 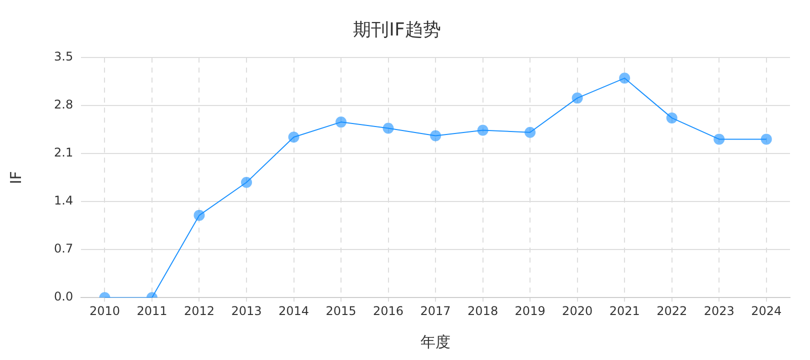 What do you see at coordinates (530, 311) in the screenshot?
I see `x-tick-label: 2019` at bounding box center [530, 311].